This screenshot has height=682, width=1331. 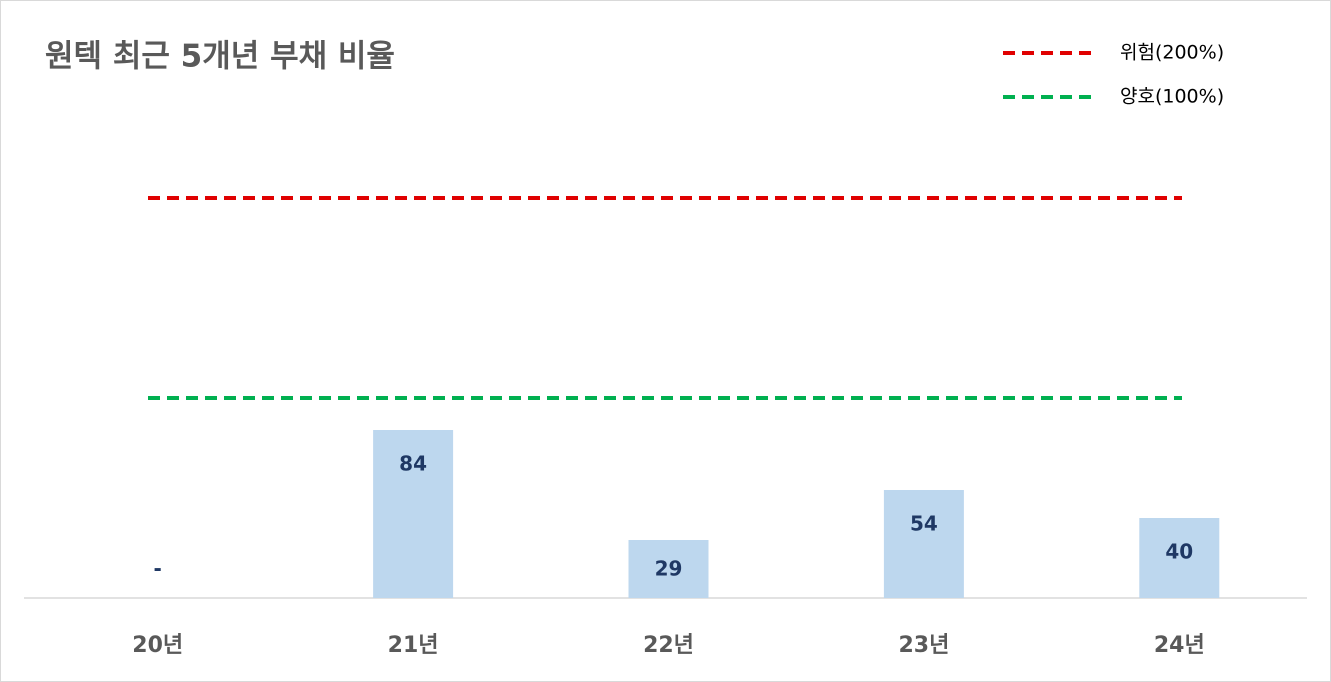 I want to click on x-tick-label: 24년, so click(x=1179, y=645).